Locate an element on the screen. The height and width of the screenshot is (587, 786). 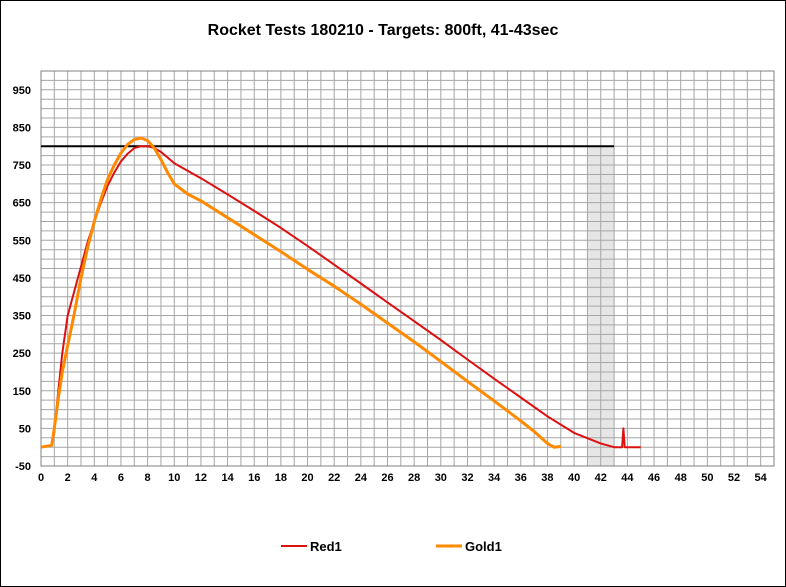
y-tick-label: 950 is located at coordinates (22, 91).